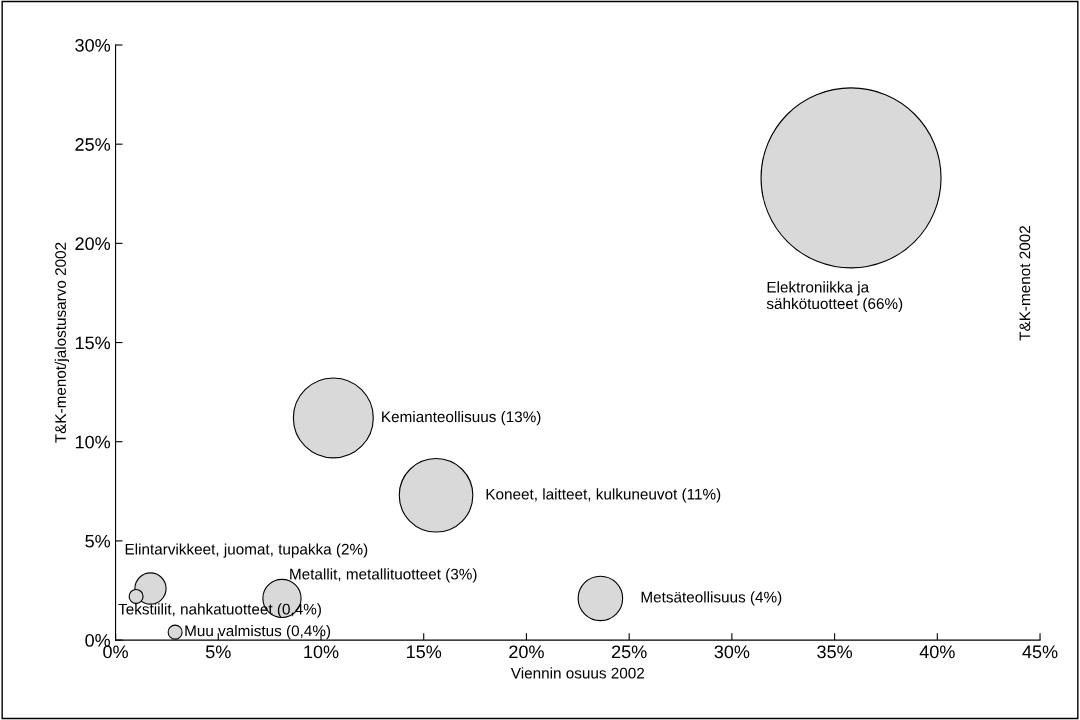  Describe the element at coordinates (93, 244) in the screenshot. I see `y-tick-label: 20%` at that location.